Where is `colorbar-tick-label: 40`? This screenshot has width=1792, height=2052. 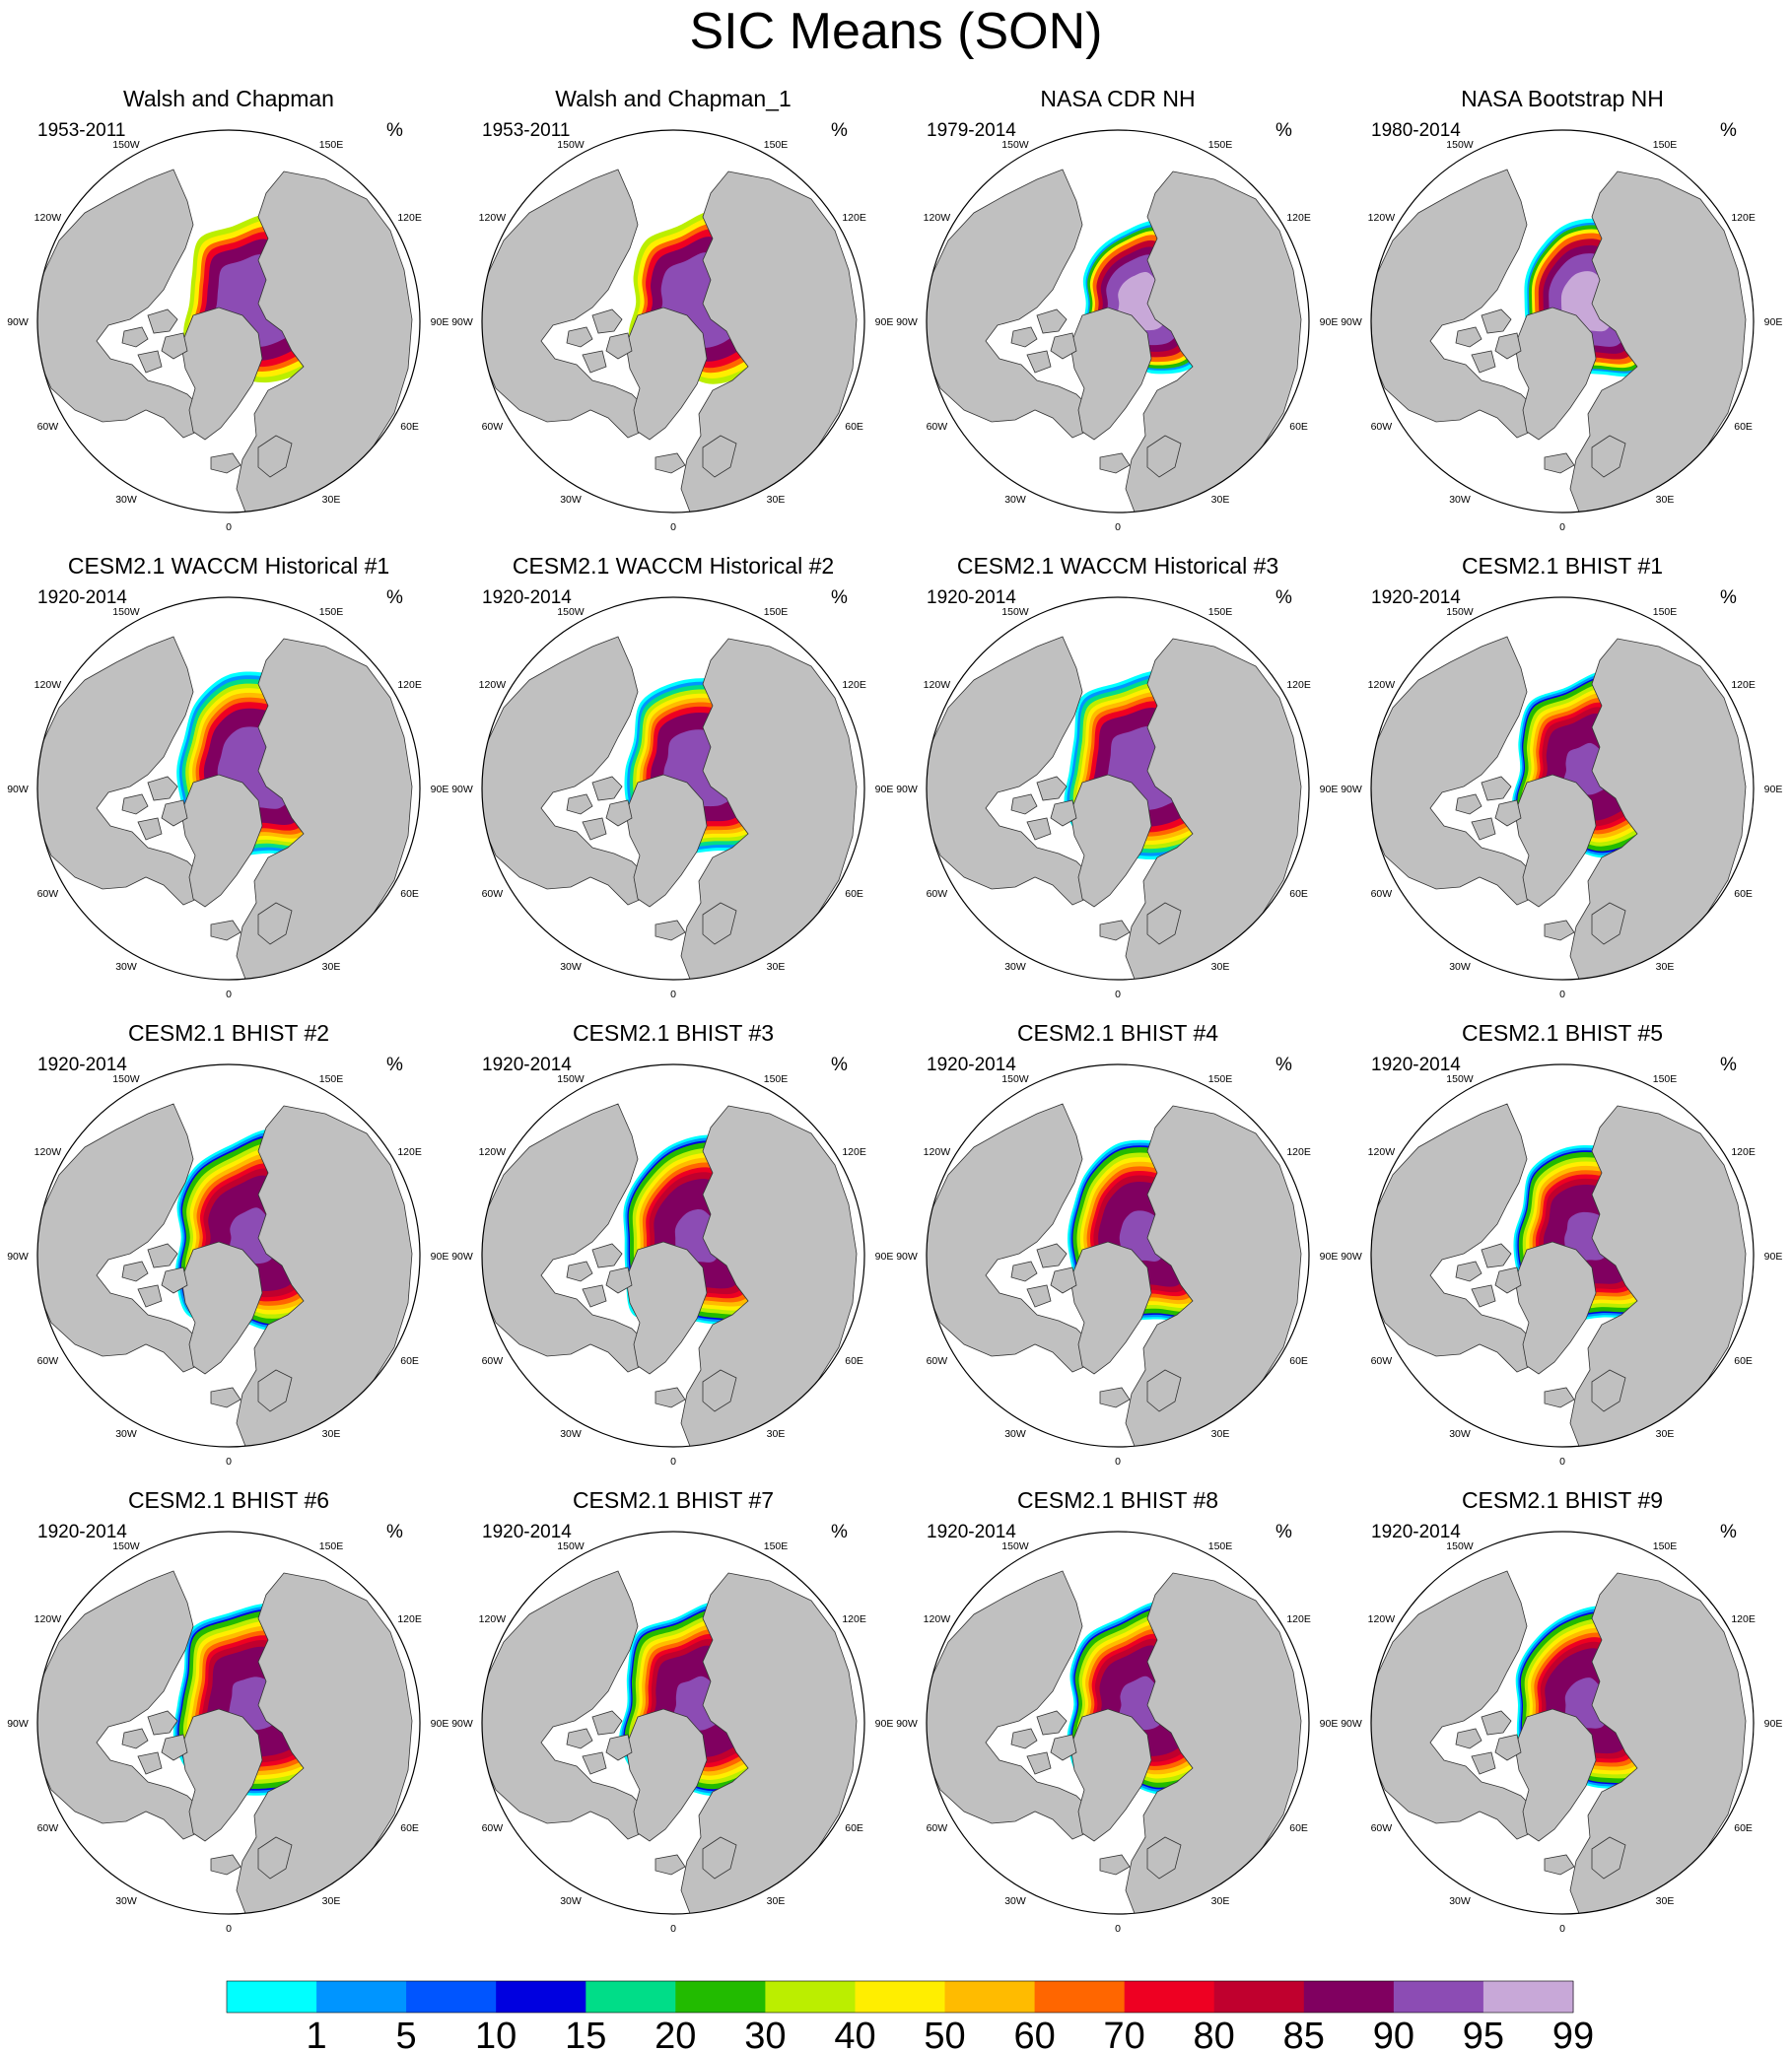 colorbar-tick-label: 40 is located at coordinates (854, 2034).